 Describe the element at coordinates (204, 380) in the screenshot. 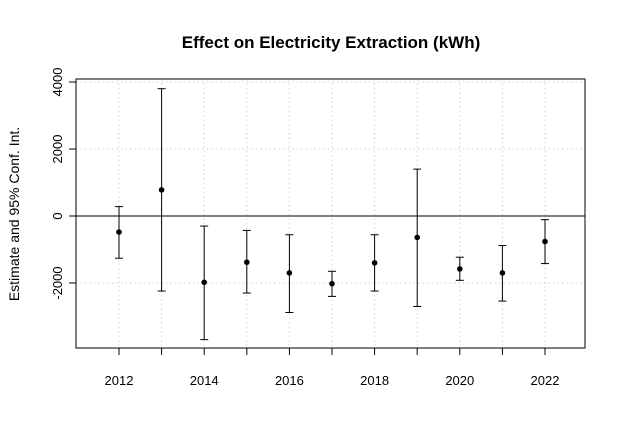

I see `x-tick-label-2014: 2014` at that location.